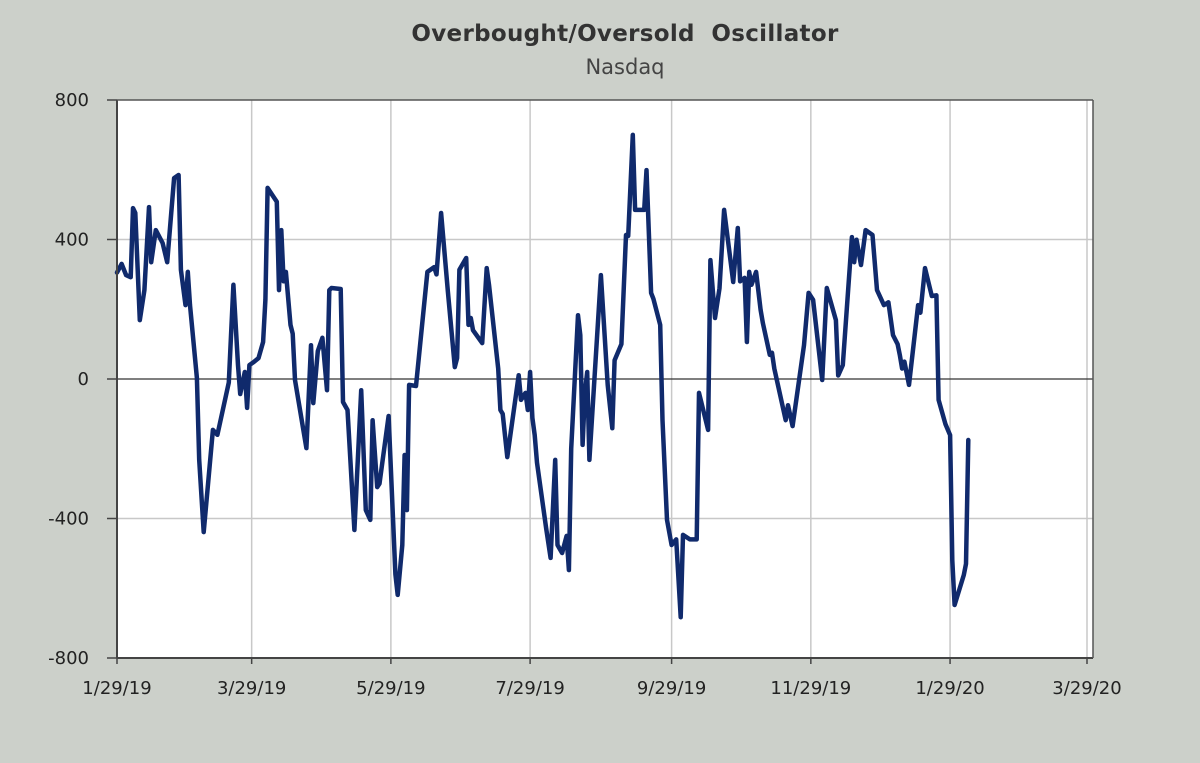  I want to click on chart-subtitle: Nasdaq, so click(625, 67).